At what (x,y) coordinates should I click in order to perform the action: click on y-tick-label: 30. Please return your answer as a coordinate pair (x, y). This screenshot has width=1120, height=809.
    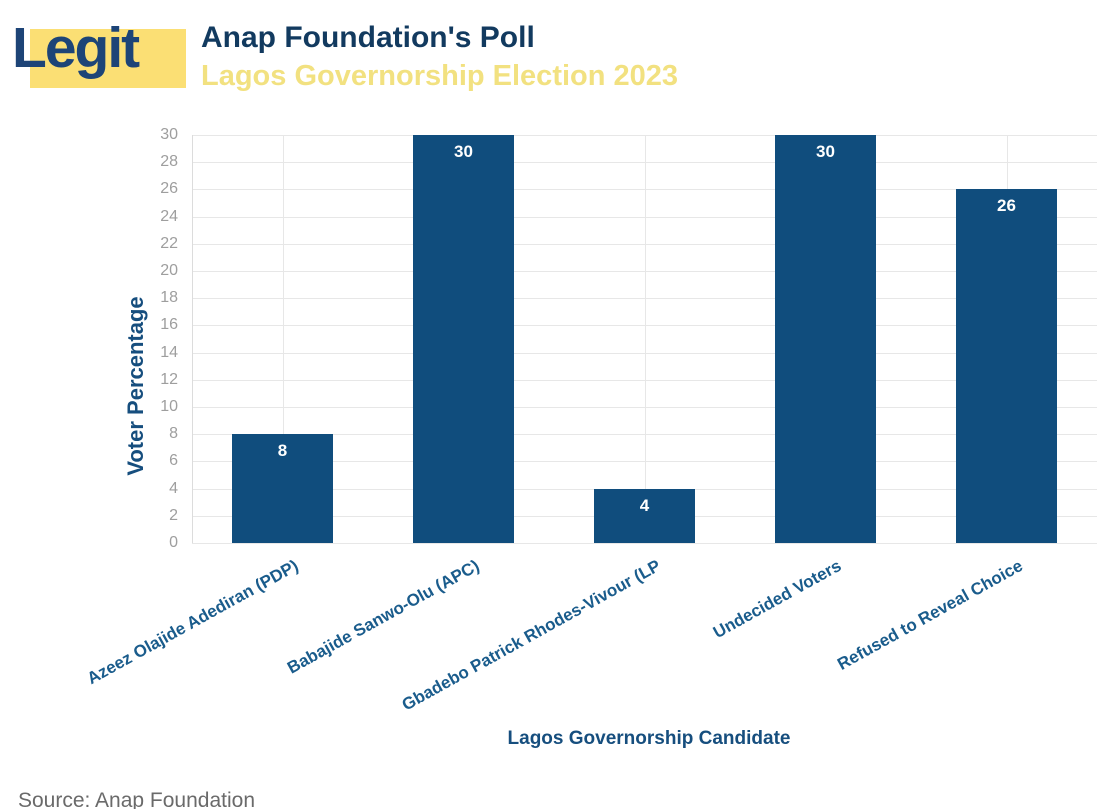
    Looking at the image, I should click on (169, 134).